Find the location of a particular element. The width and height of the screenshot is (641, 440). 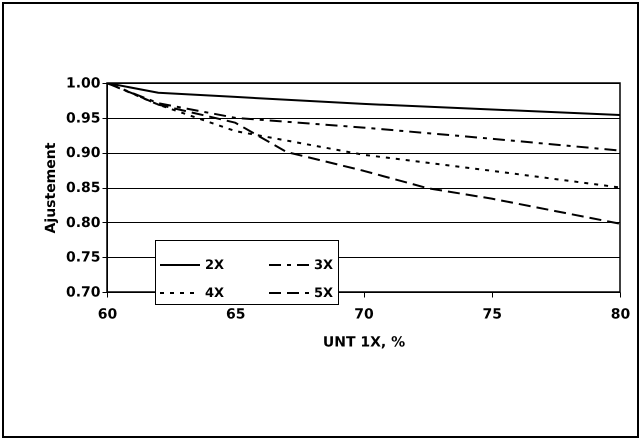

x-axis-title: UNT 1X, % is located at coordinates (364, 342).